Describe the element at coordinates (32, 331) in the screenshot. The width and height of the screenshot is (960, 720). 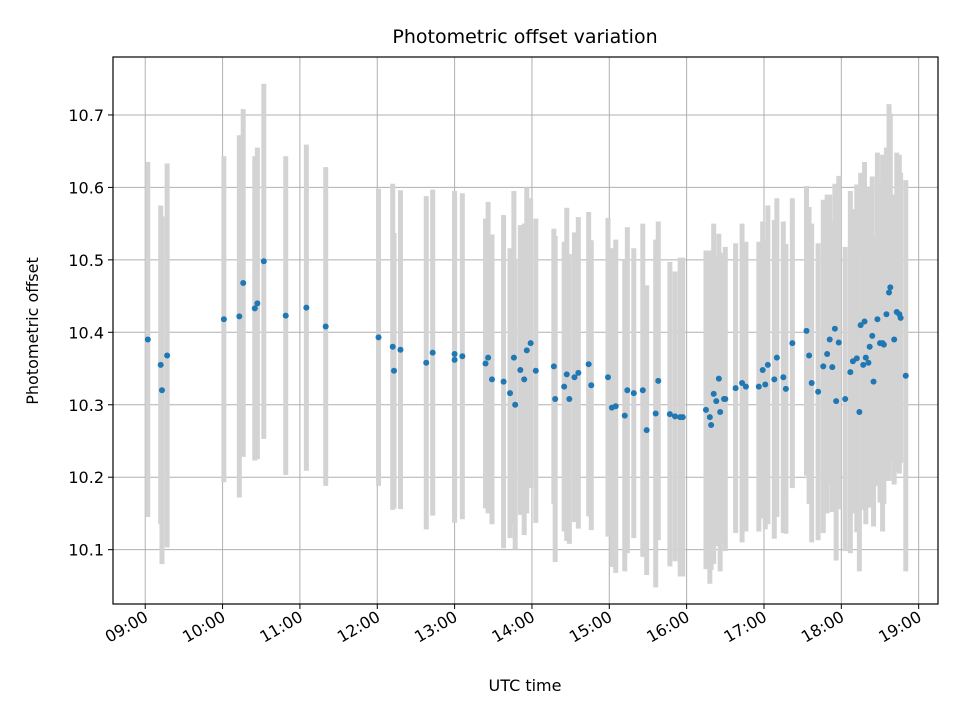
I see `y-axis-label: Photometric offset` at that location.